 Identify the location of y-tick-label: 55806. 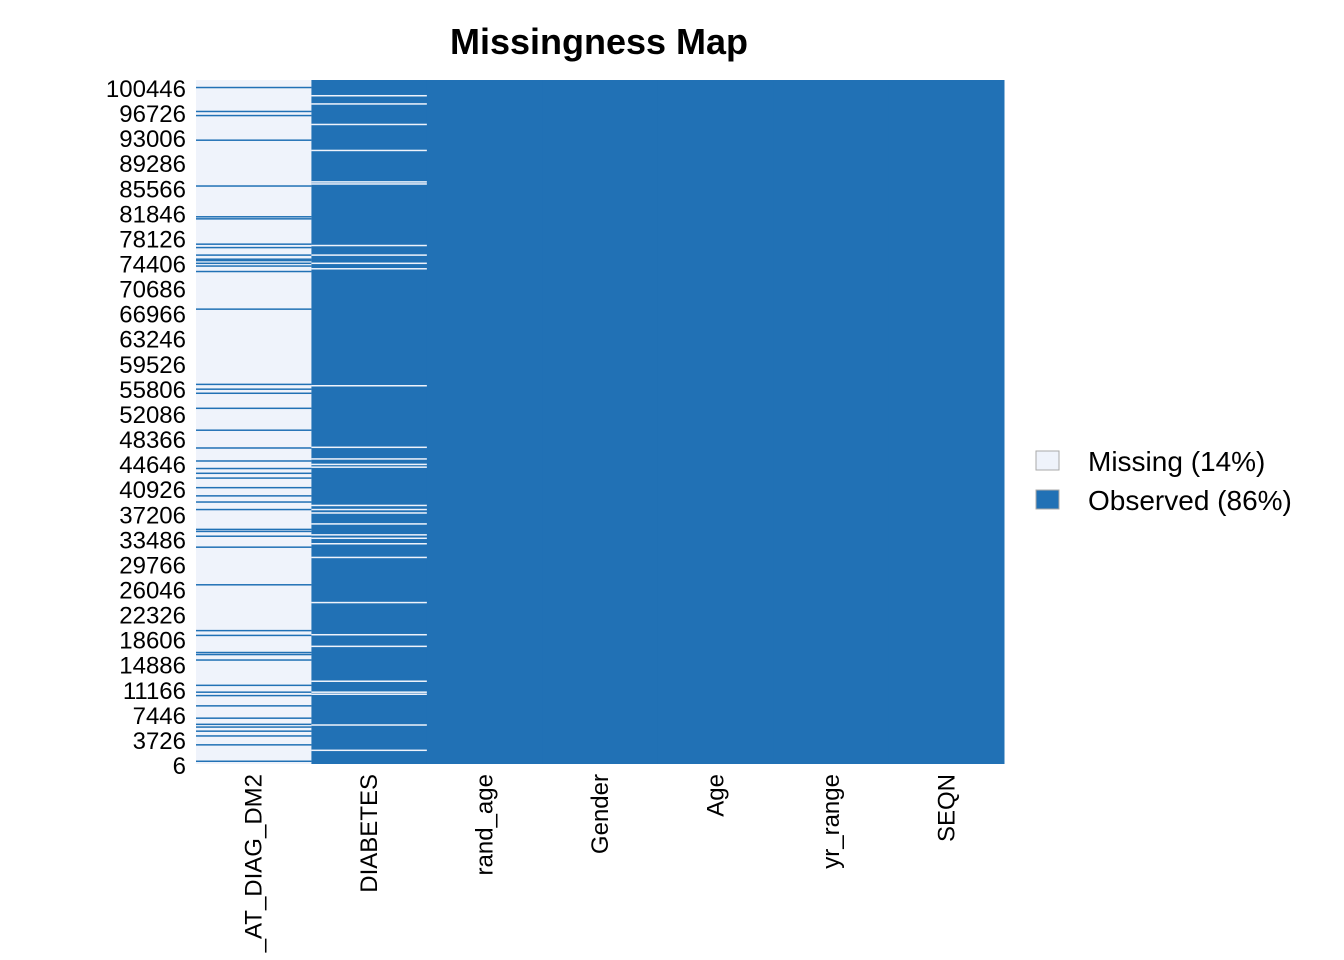
(152, 390).